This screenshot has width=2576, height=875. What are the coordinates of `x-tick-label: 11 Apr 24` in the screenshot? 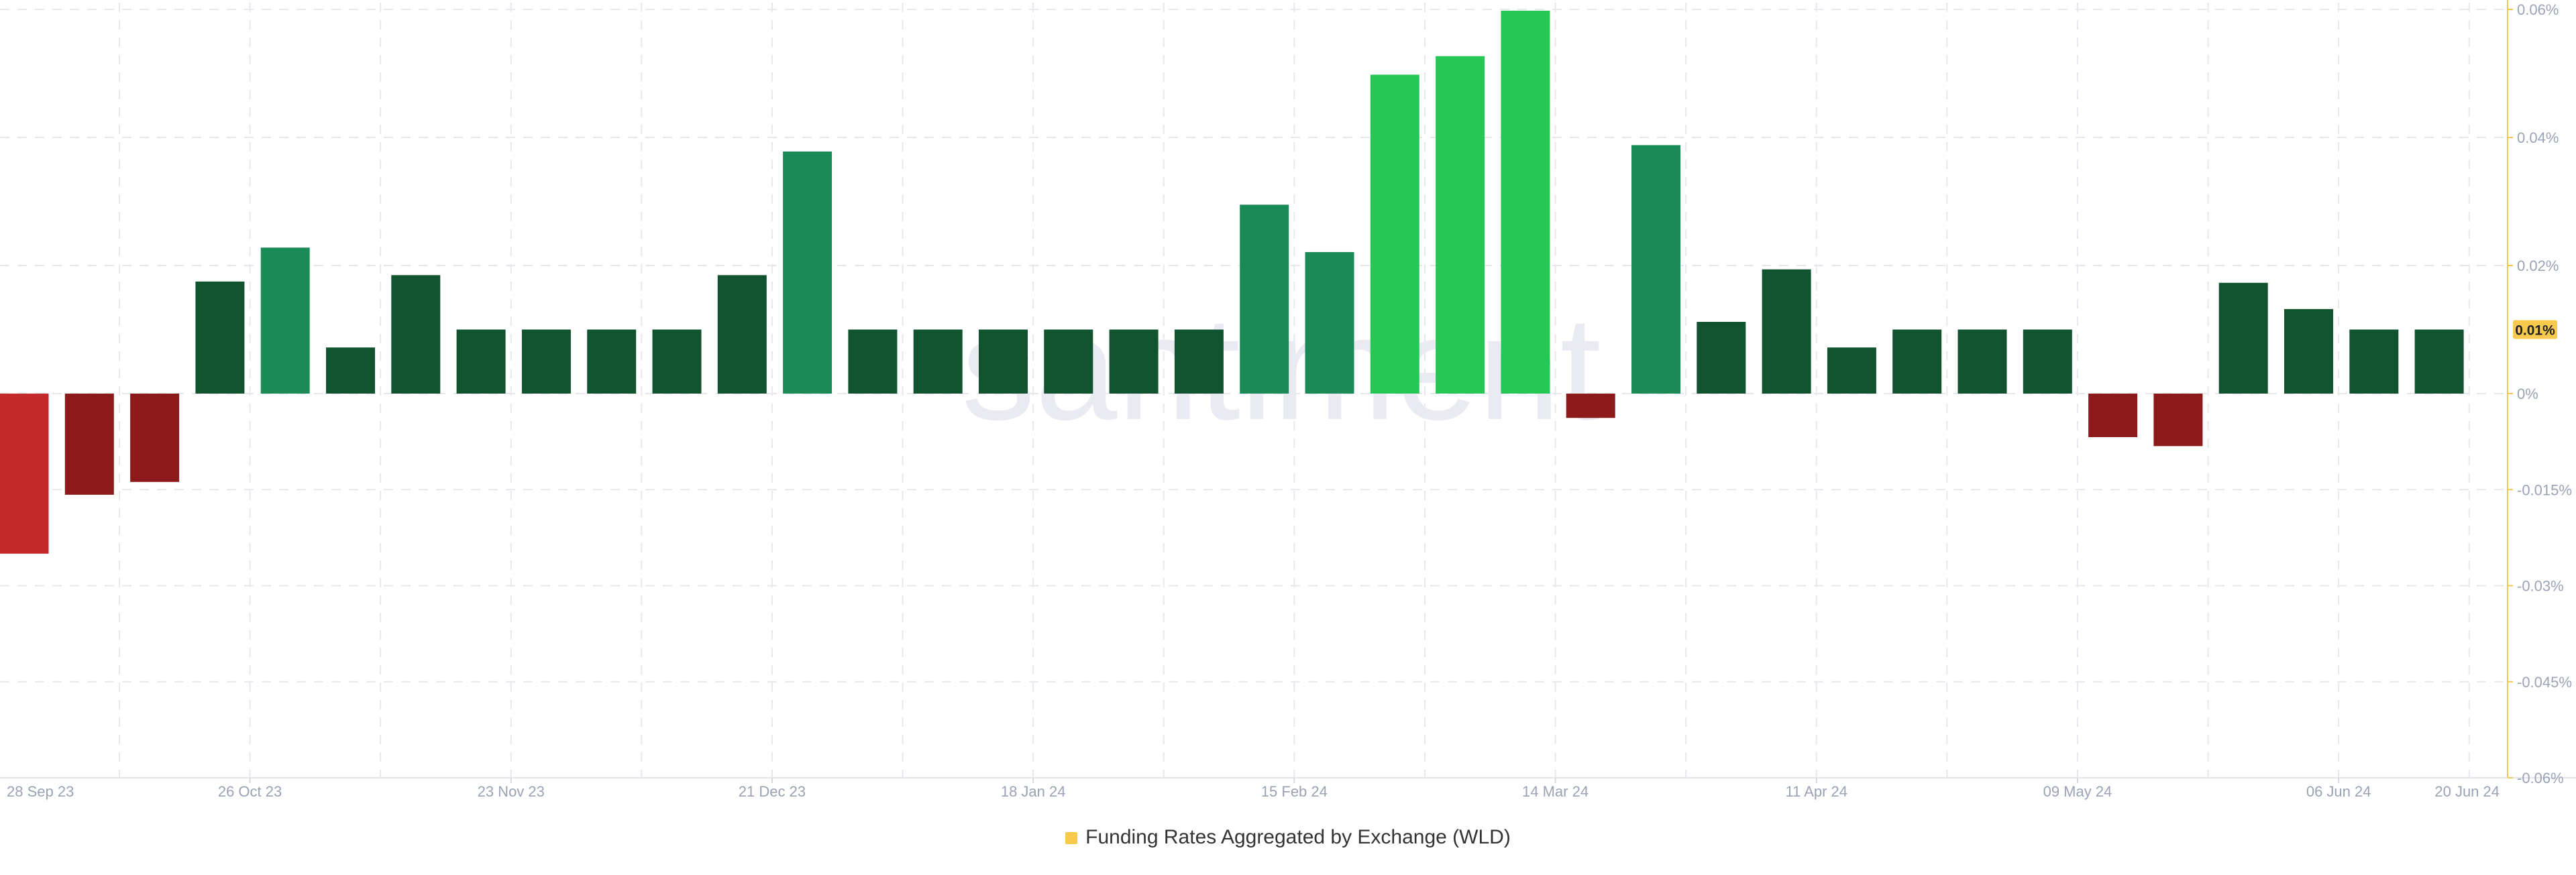 It's located at (1816, 791).